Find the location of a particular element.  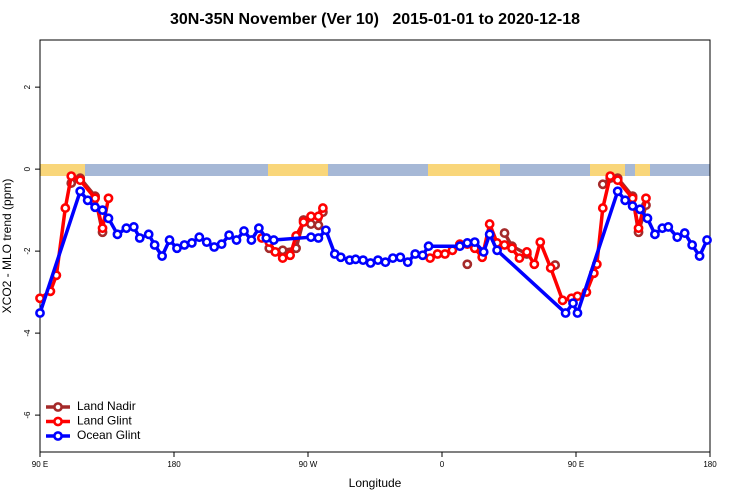

legend-marker is located at coordinates (58, 421).